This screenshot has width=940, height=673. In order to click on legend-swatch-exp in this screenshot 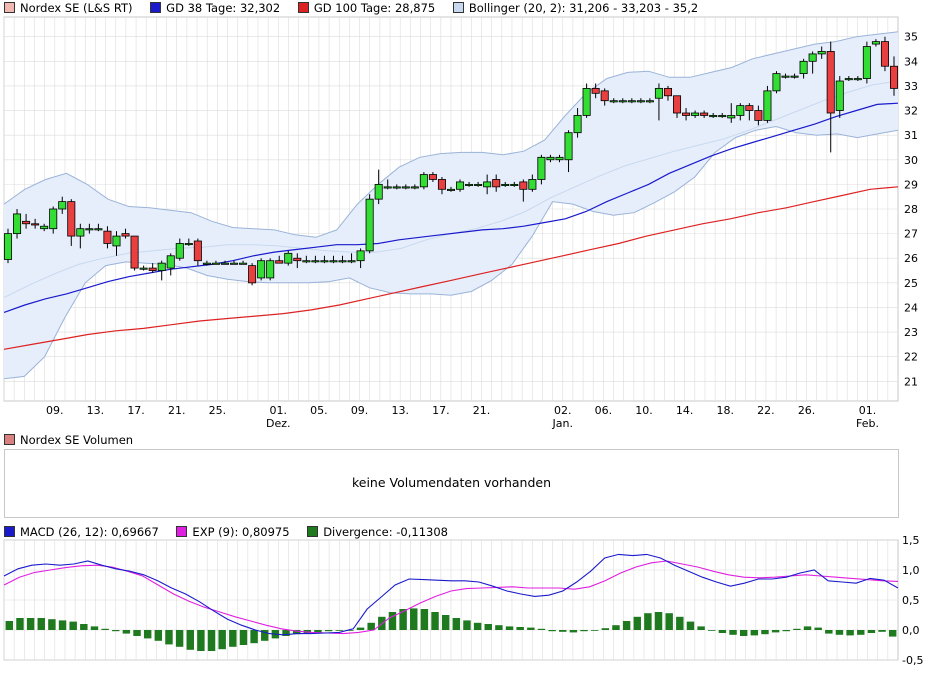, I will do `click(182, 531)`.